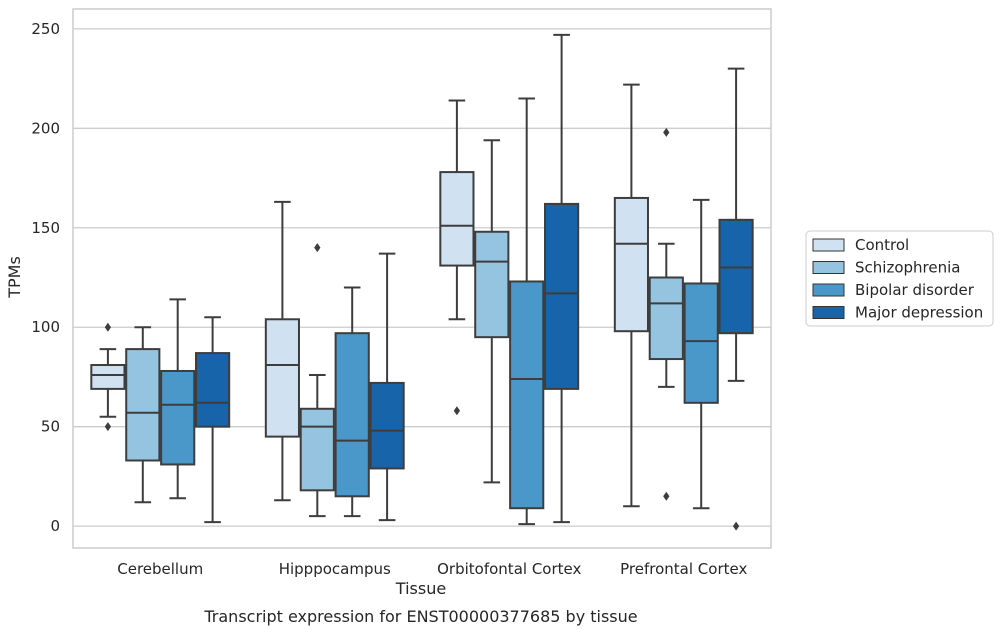 This screenshot has width=1002, height=634. What do you see at coordinates (683, 569) in the screenshot?
I see `x-tick-label: Prefrontal Cortex` at bounding box center [683, 569].